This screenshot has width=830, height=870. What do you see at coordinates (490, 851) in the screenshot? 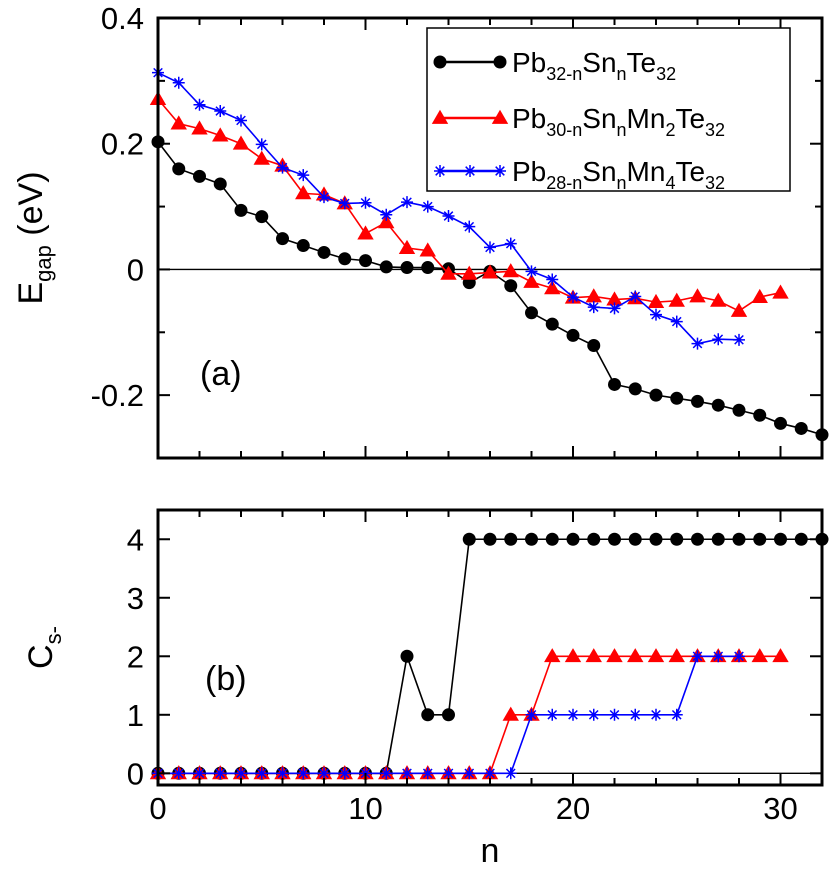
I see `x-axis-title: n` at bounding box center [490, 851].